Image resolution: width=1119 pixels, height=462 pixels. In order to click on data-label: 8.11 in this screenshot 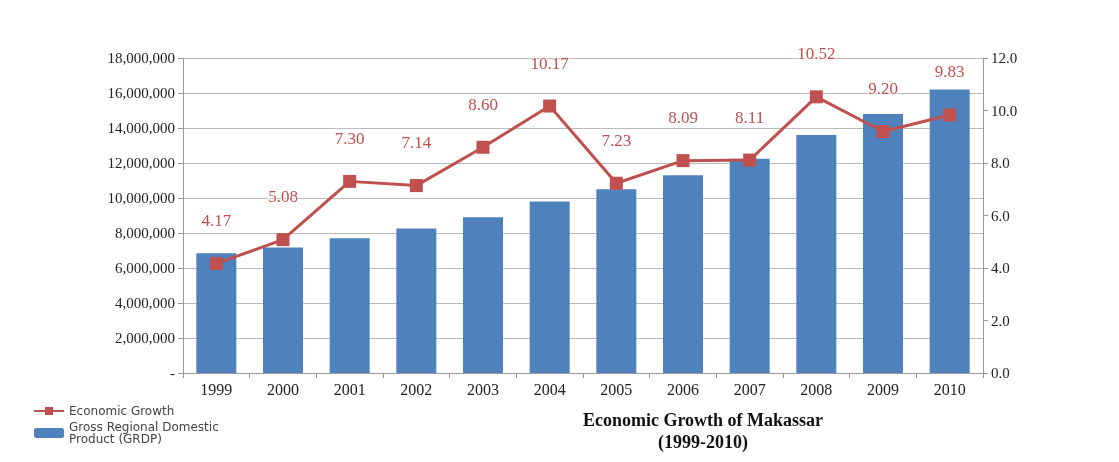, I will do `click(750, 117)`.